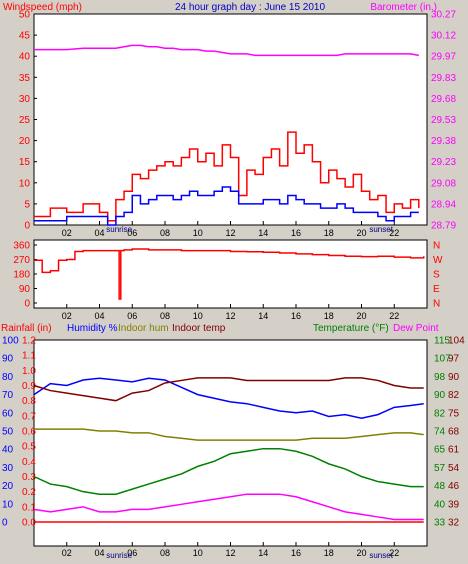 This screenshot has height=564, width=468. I want to click on temp-y-tick-label: 39, so click(454, 504).